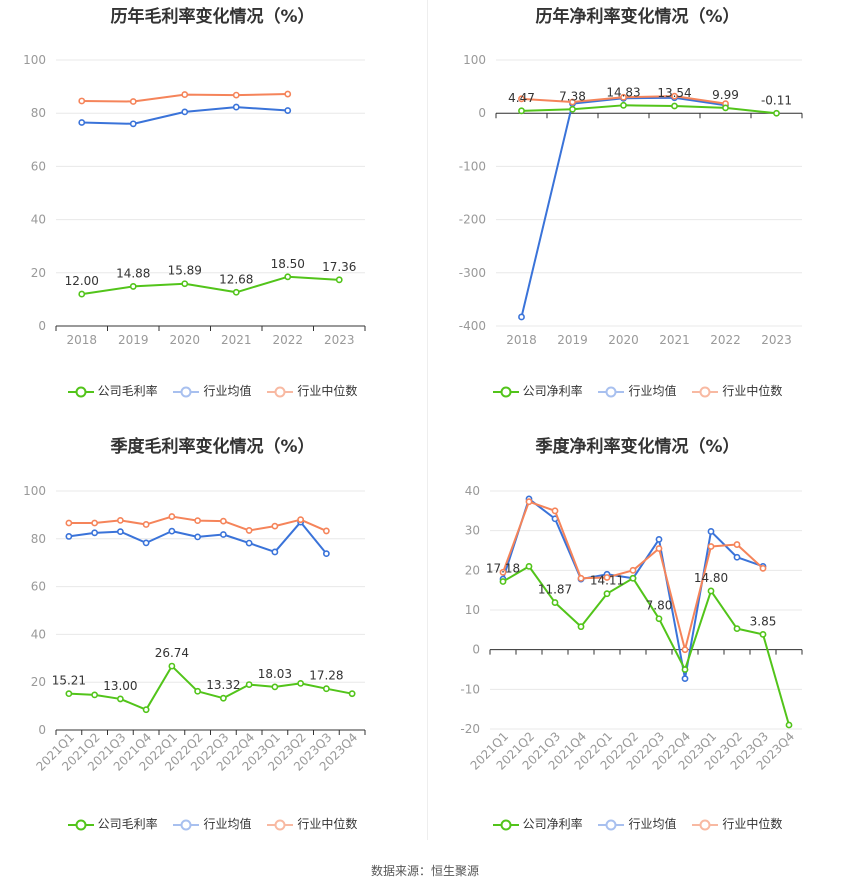 This screenshot has height=891, width=850. I want to click on data-label: 14.83, so click(623, 92).